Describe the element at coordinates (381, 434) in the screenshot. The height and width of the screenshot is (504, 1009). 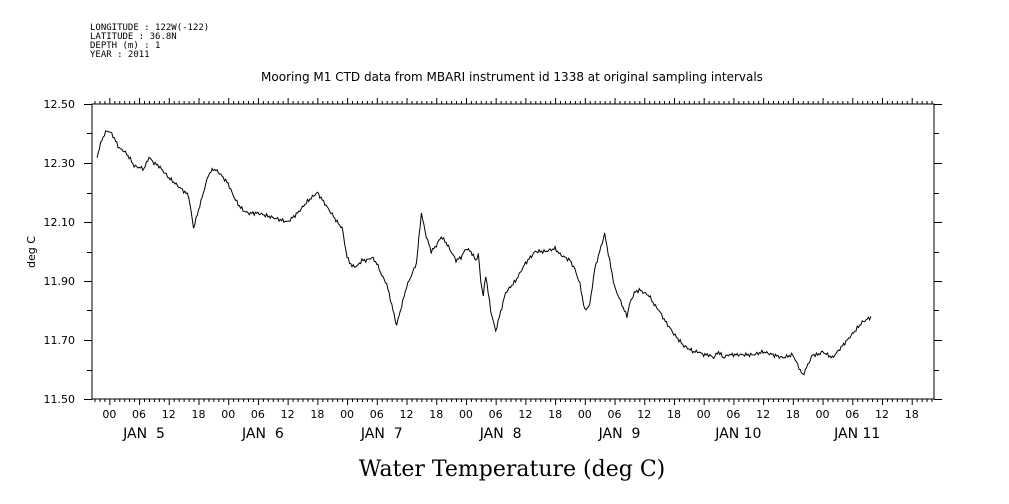
I see `day-label: JAN 7` at that location.